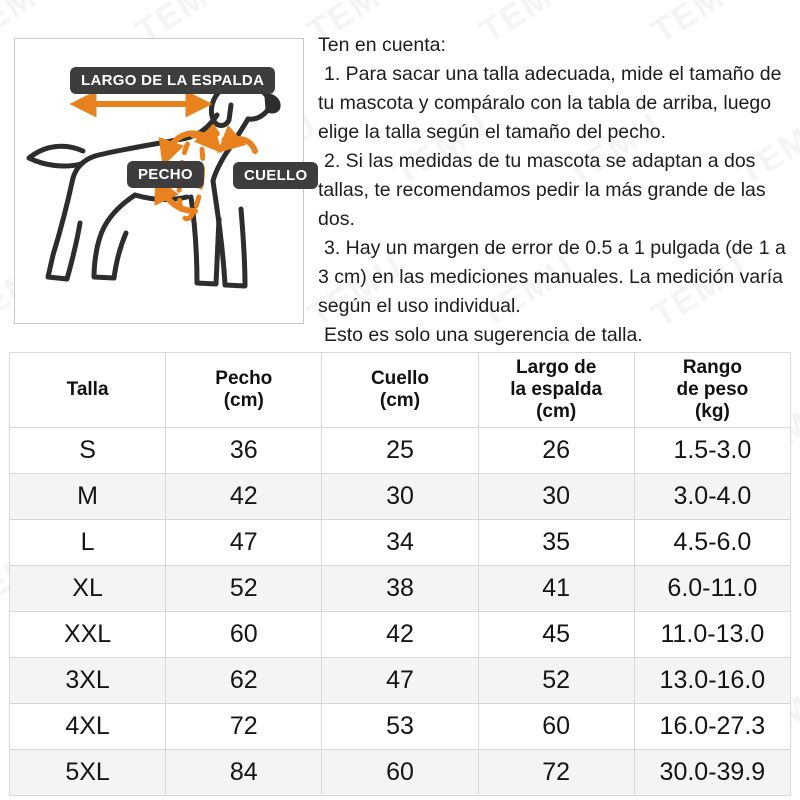 The image size is (800, 800). I want to click on table-row: 4XL 72 53 60 16.0-27.3, so click(400, 726).